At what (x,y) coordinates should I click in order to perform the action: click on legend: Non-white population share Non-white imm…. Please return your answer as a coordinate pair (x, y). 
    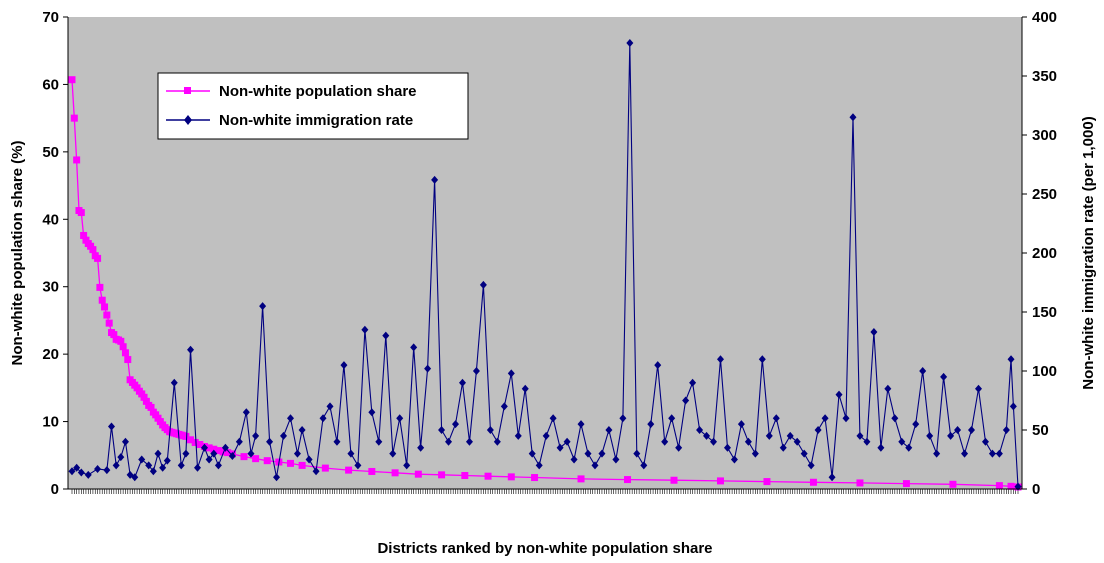
    Looking at the image, I should click on (313, 106).